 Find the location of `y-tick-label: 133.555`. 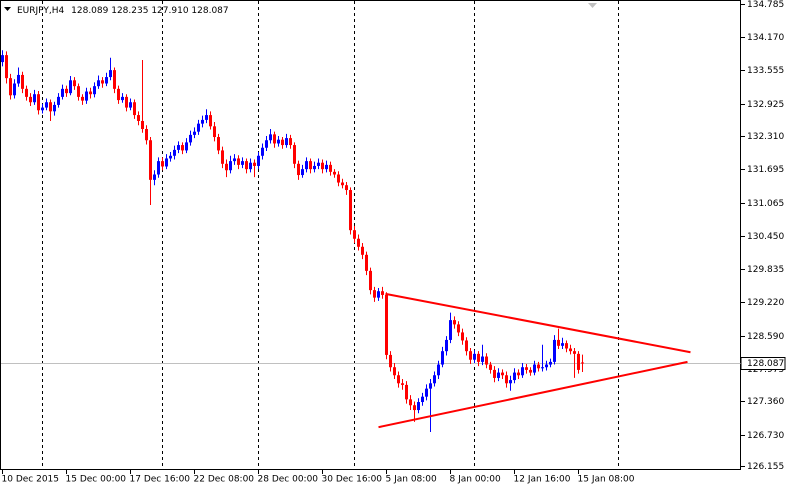

y-tick-label: 133.555 is located at coordinates (765, 71).